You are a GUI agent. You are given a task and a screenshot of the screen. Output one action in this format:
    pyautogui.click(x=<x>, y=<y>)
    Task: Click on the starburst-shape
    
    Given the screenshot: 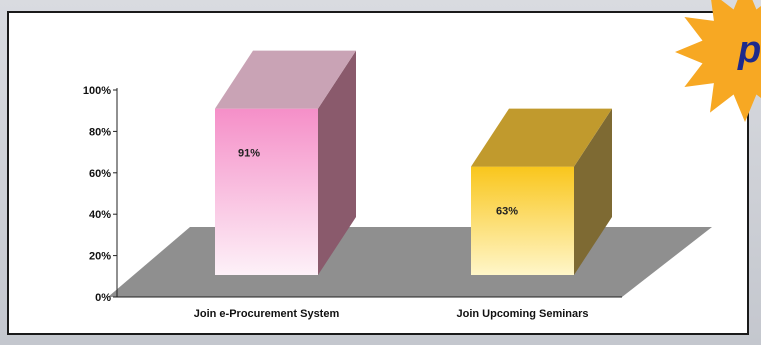 What is the action you would take?
    pyautogui.click(x=718, y=61)
    